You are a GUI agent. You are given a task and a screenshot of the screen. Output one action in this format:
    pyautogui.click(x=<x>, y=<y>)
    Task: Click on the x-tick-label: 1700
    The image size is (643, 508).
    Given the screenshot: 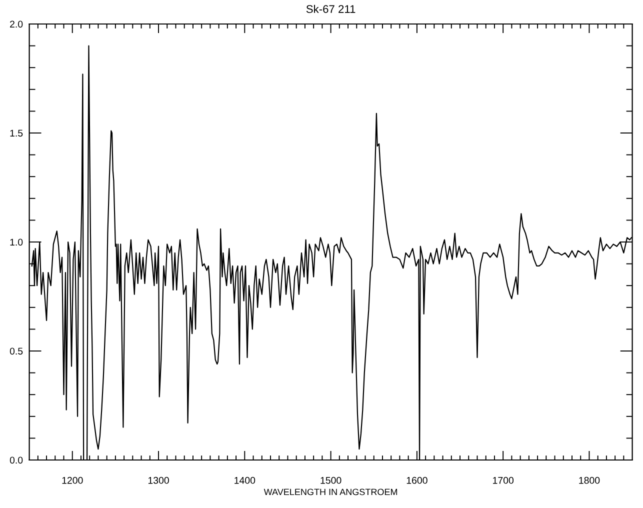 What is the action you would take?
    pyautogui.click(x=503, y=480)
    